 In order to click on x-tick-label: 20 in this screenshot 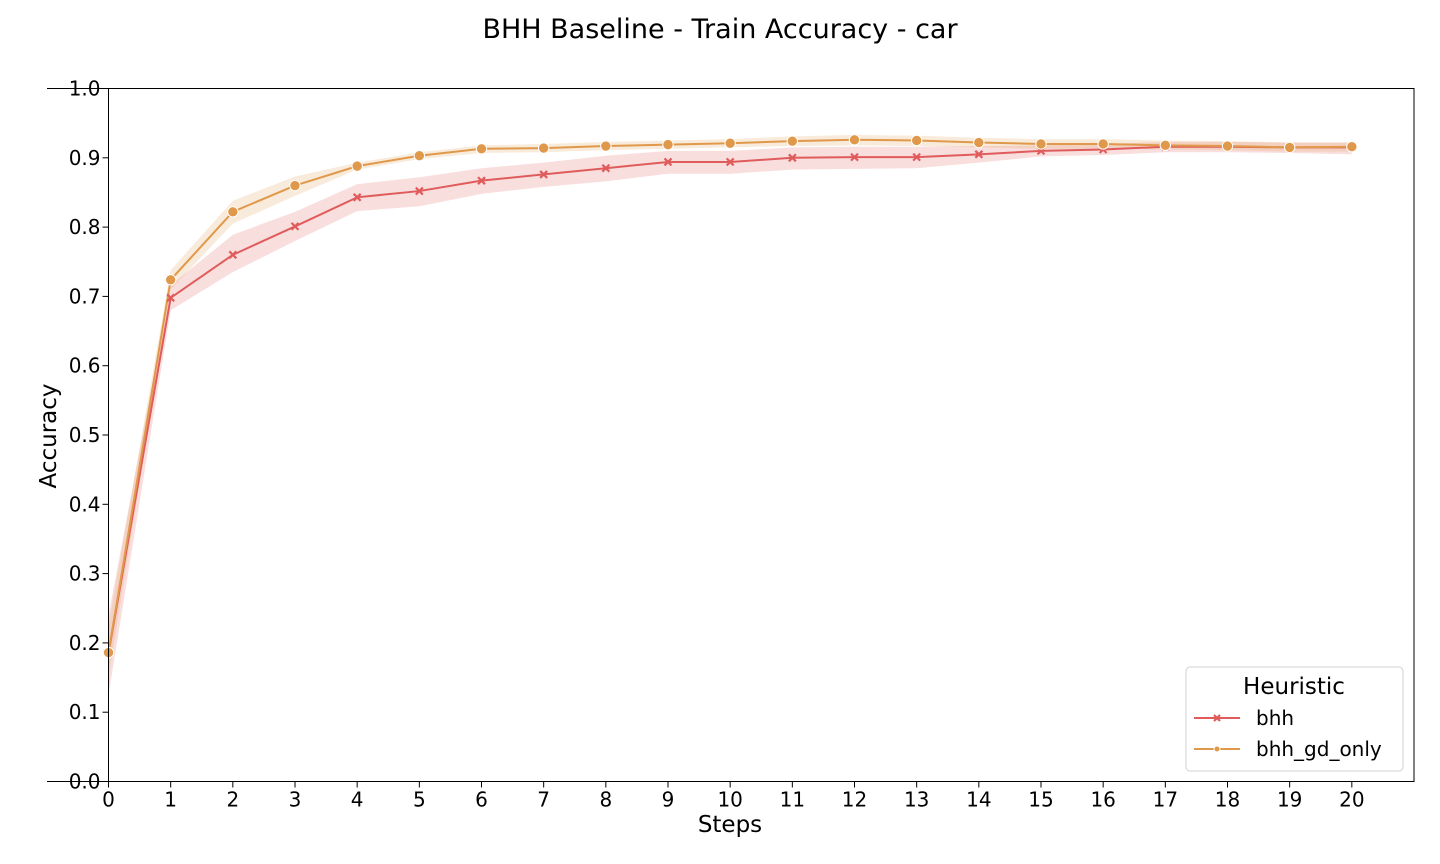, I will do `click(1351, 800)`.